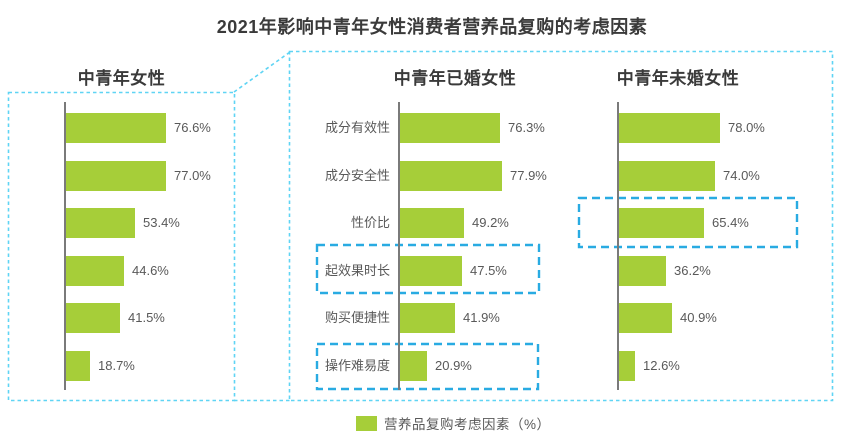  I want to click on bar-value-label: 44.6%, so click(150, 270).